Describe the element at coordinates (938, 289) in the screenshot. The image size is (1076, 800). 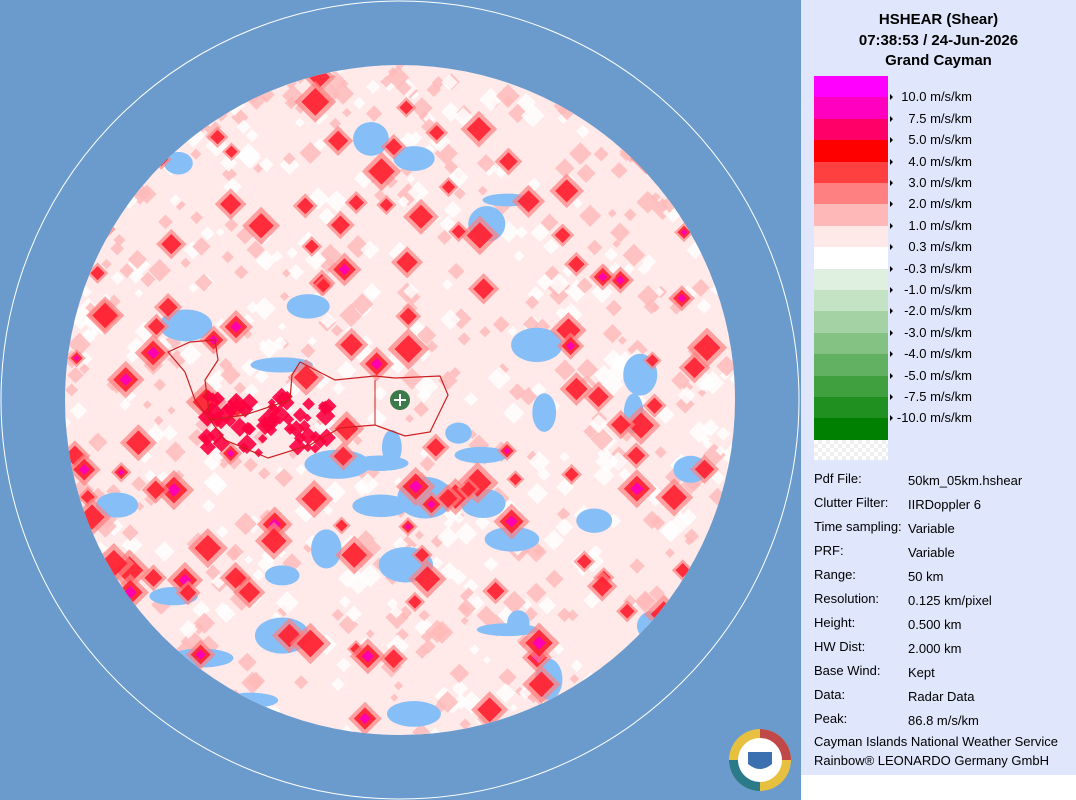
I see `legend-label: -1.0 m/s/km` at that location.